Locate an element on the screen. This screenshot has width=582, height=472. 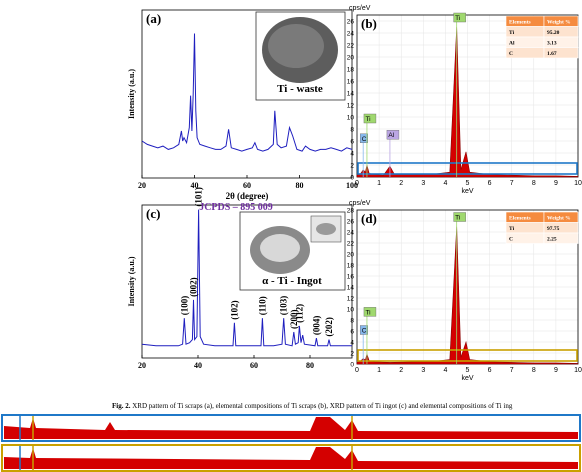
xrd-line is located at coordinates (247, 92).